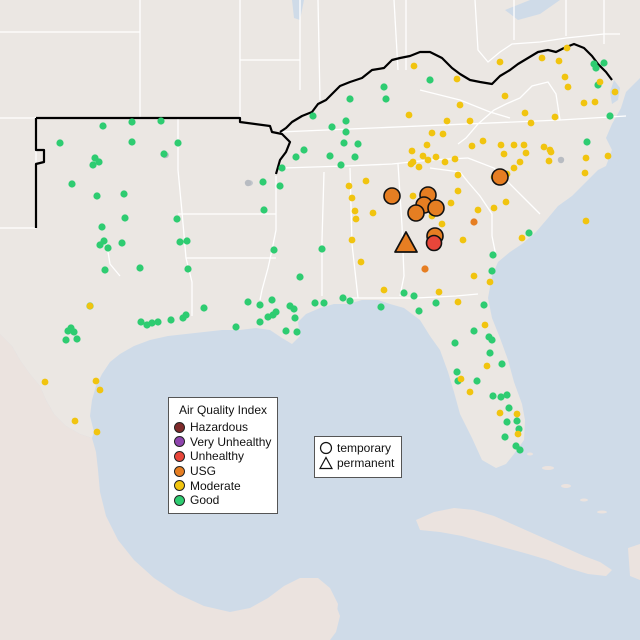 Image resolution: width=640 pixels, height=640 pixels. I want to click on unhealthy-swatch, so click(179, 456).